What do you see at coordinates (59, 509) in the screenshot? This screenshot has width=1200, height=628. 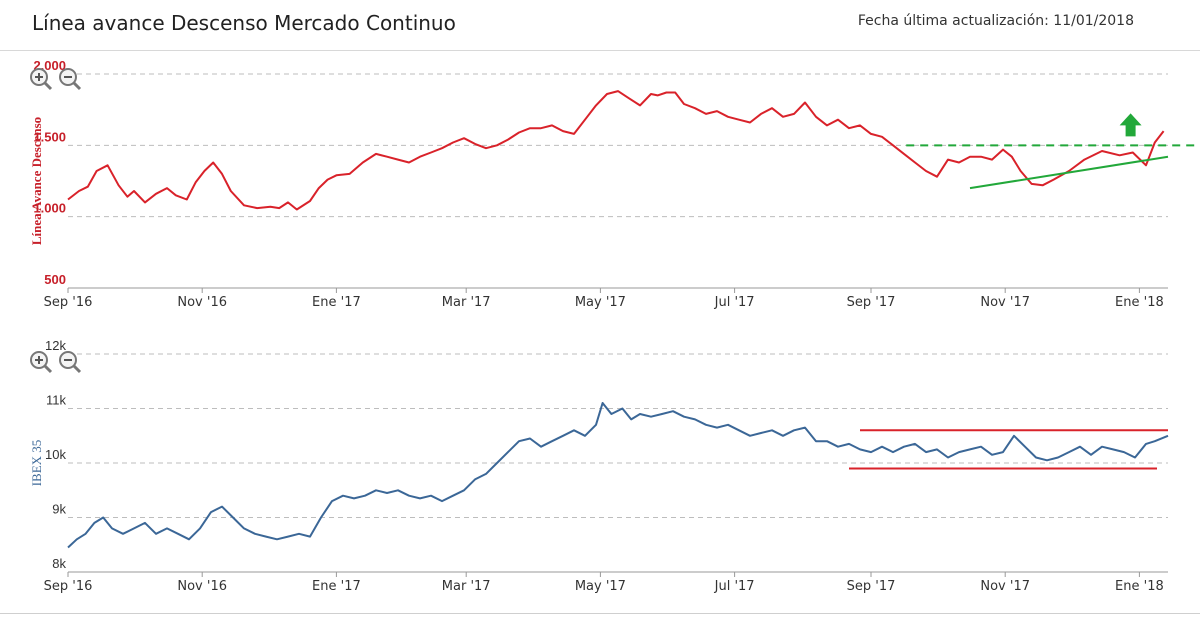 I see `y-tick-label: 9k` at bounding box center [59, 509].